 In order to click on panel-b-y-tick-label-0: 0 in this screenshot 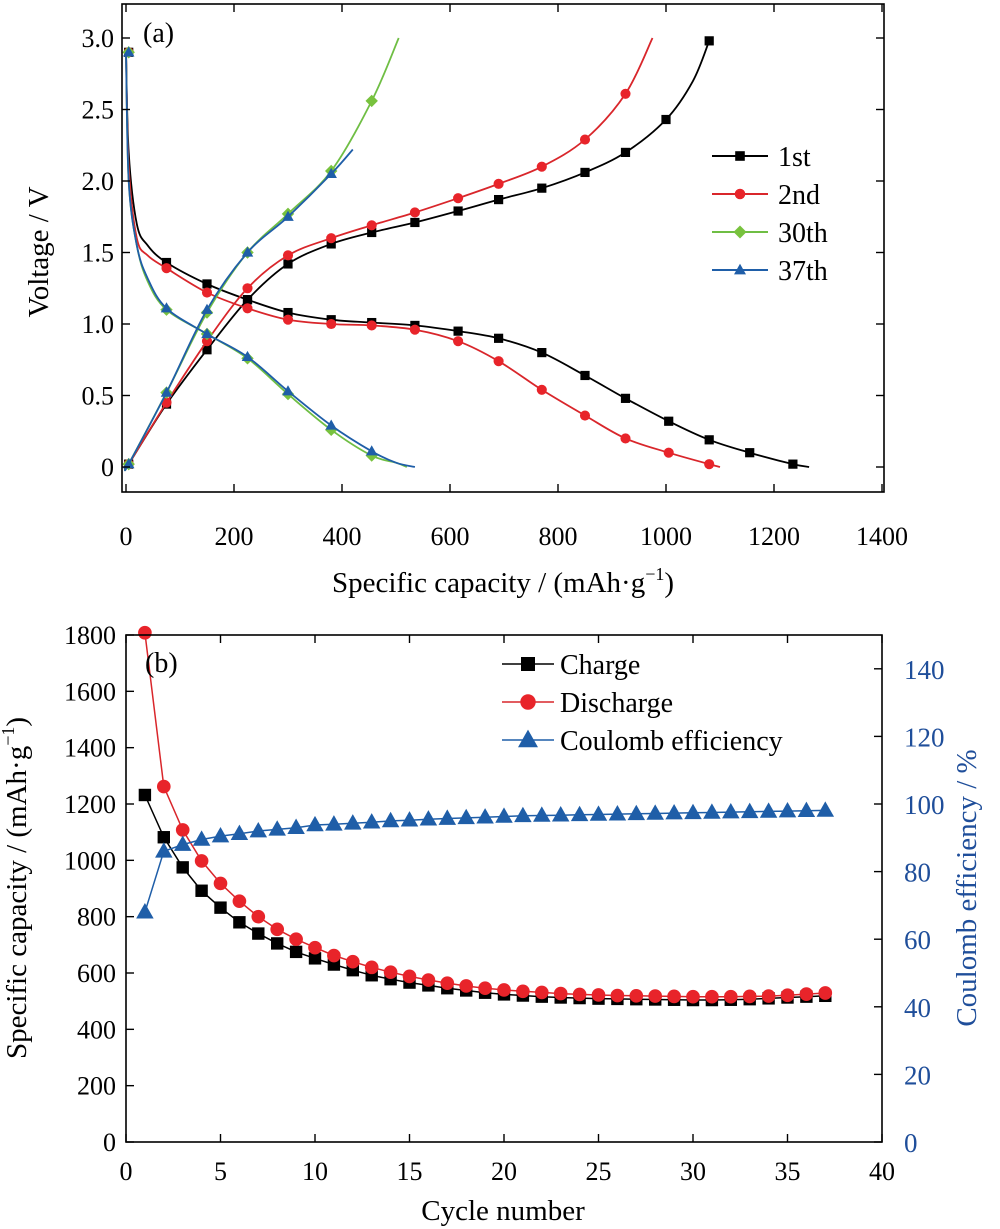, I will do `click(109, 1142)`.